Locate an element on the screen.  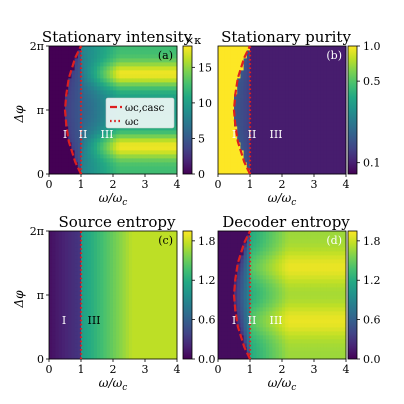
legend: ωc,casc ωc is located at coordinates (140, 113).